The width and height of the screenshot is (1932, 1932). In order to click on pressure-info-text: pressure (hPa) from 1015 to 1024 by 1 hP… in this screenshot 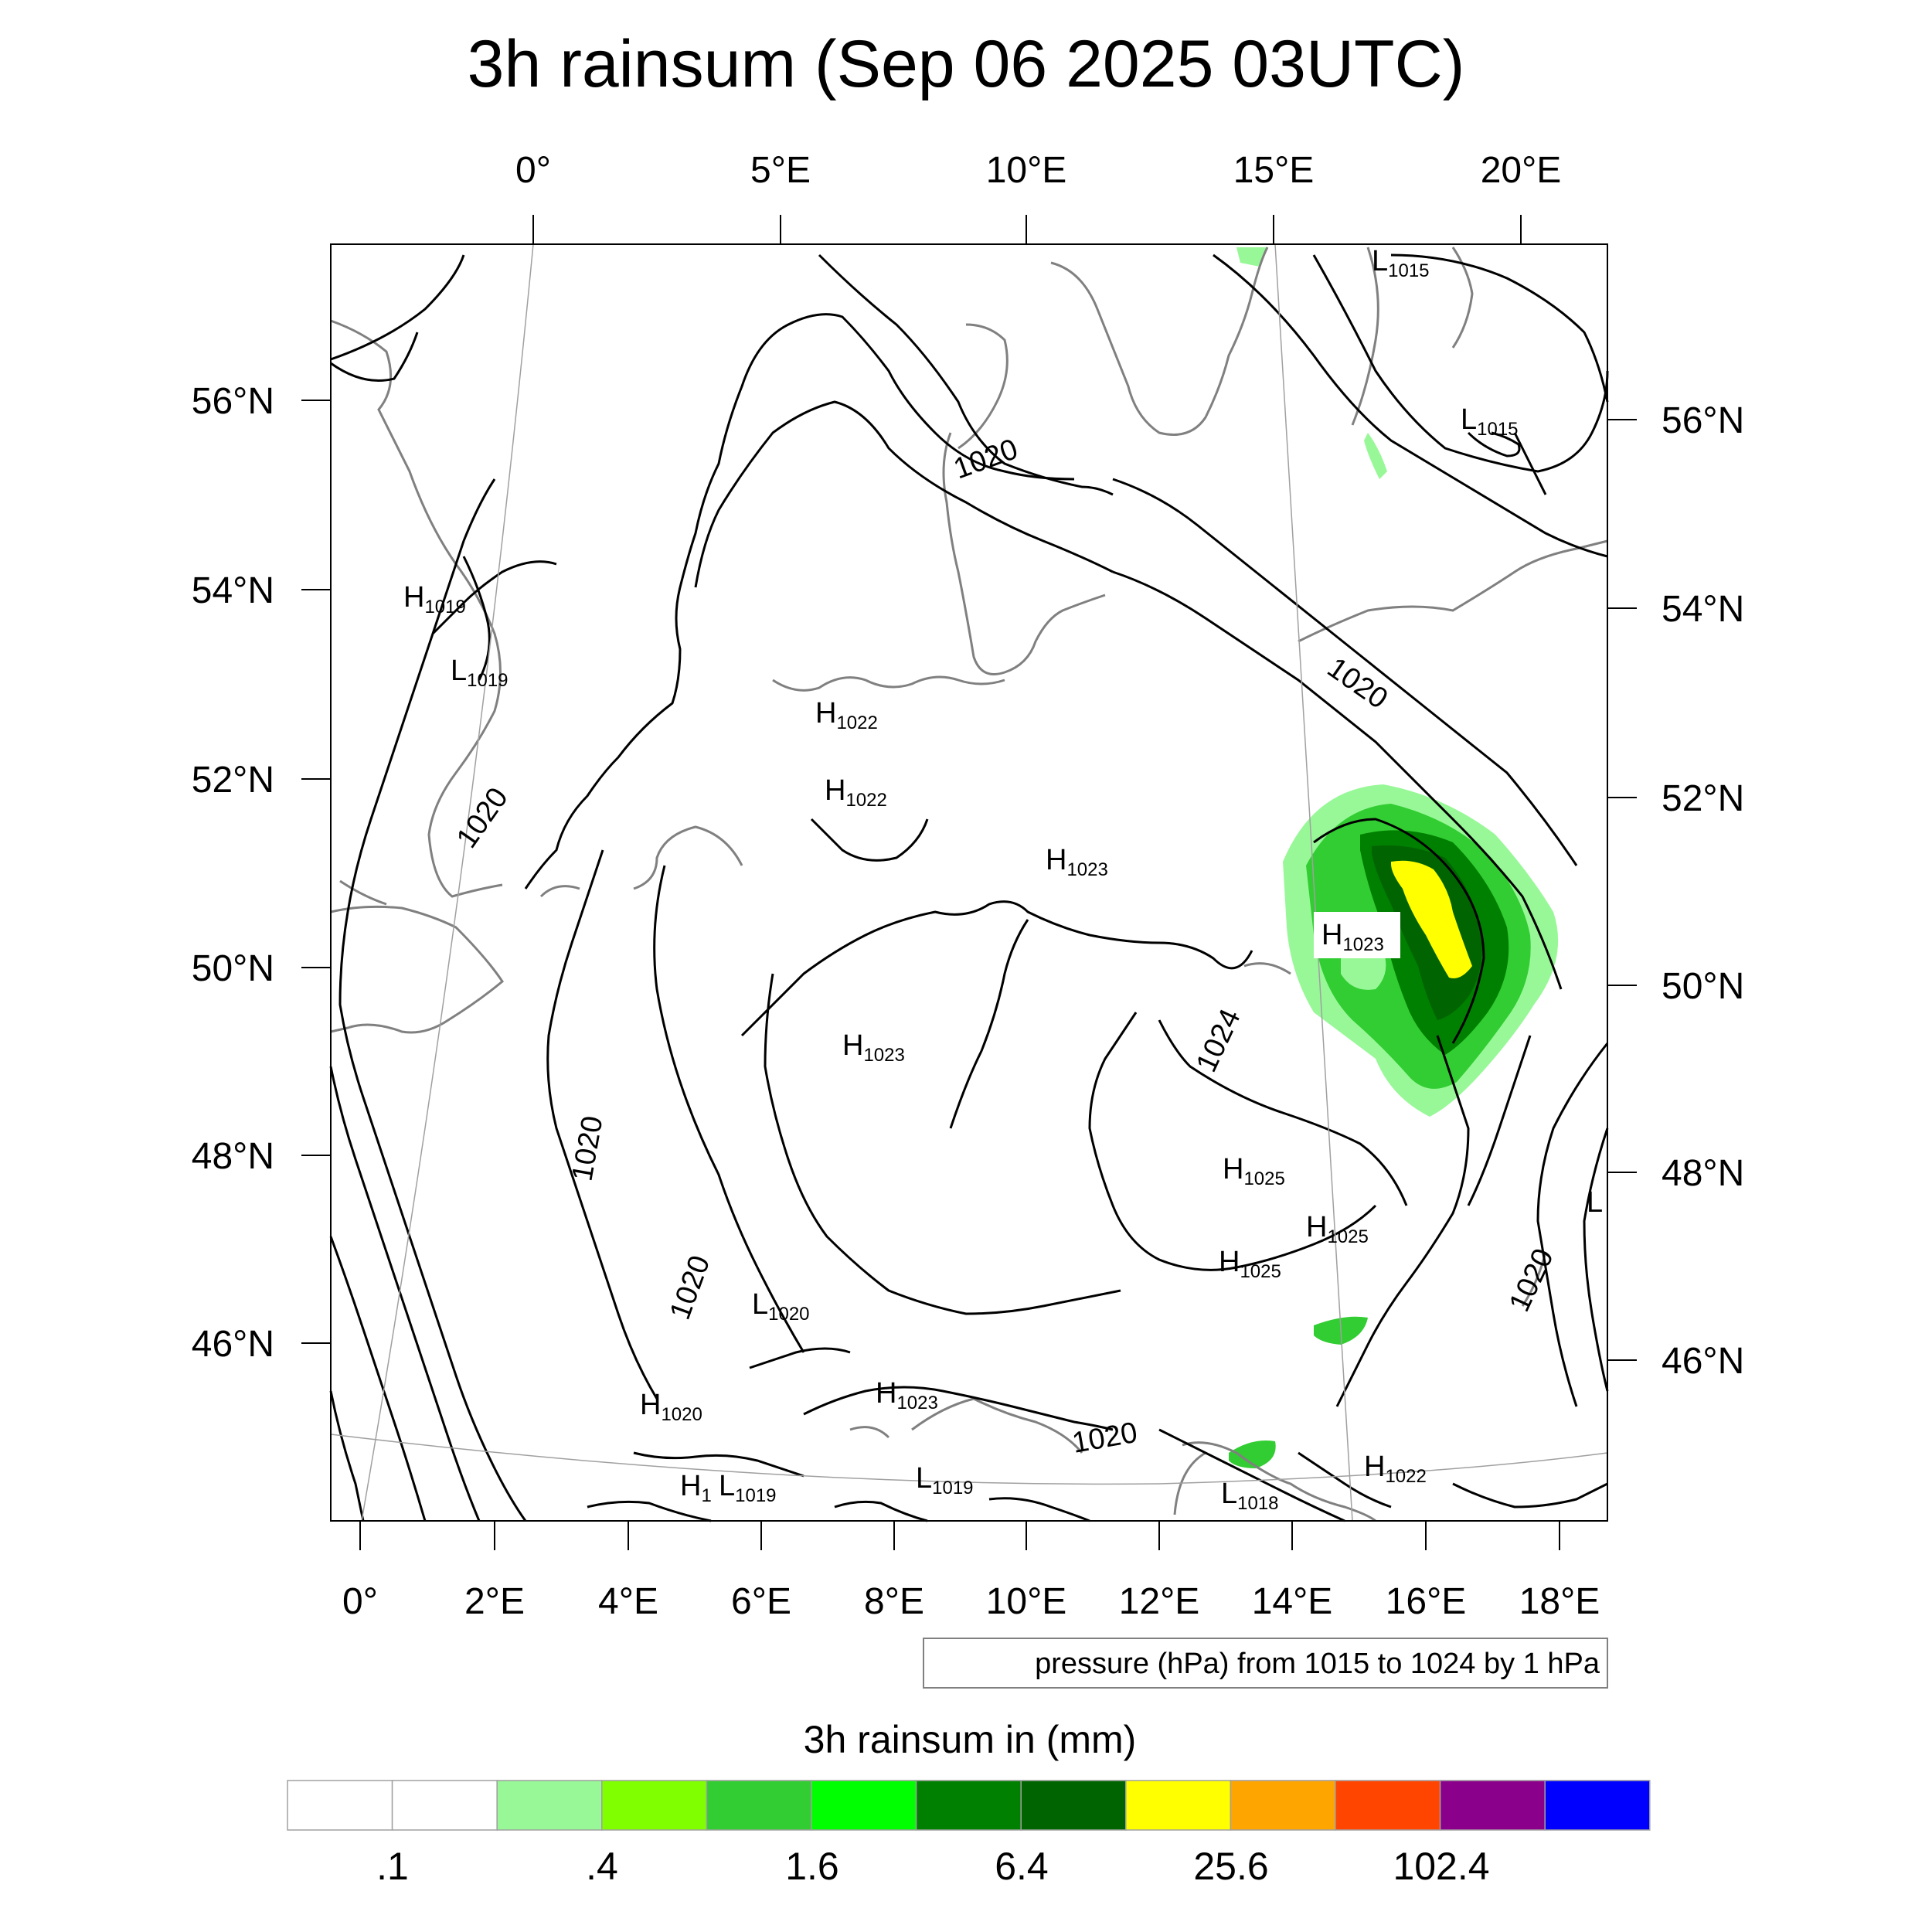, I will do `click(1318, 1664)`.